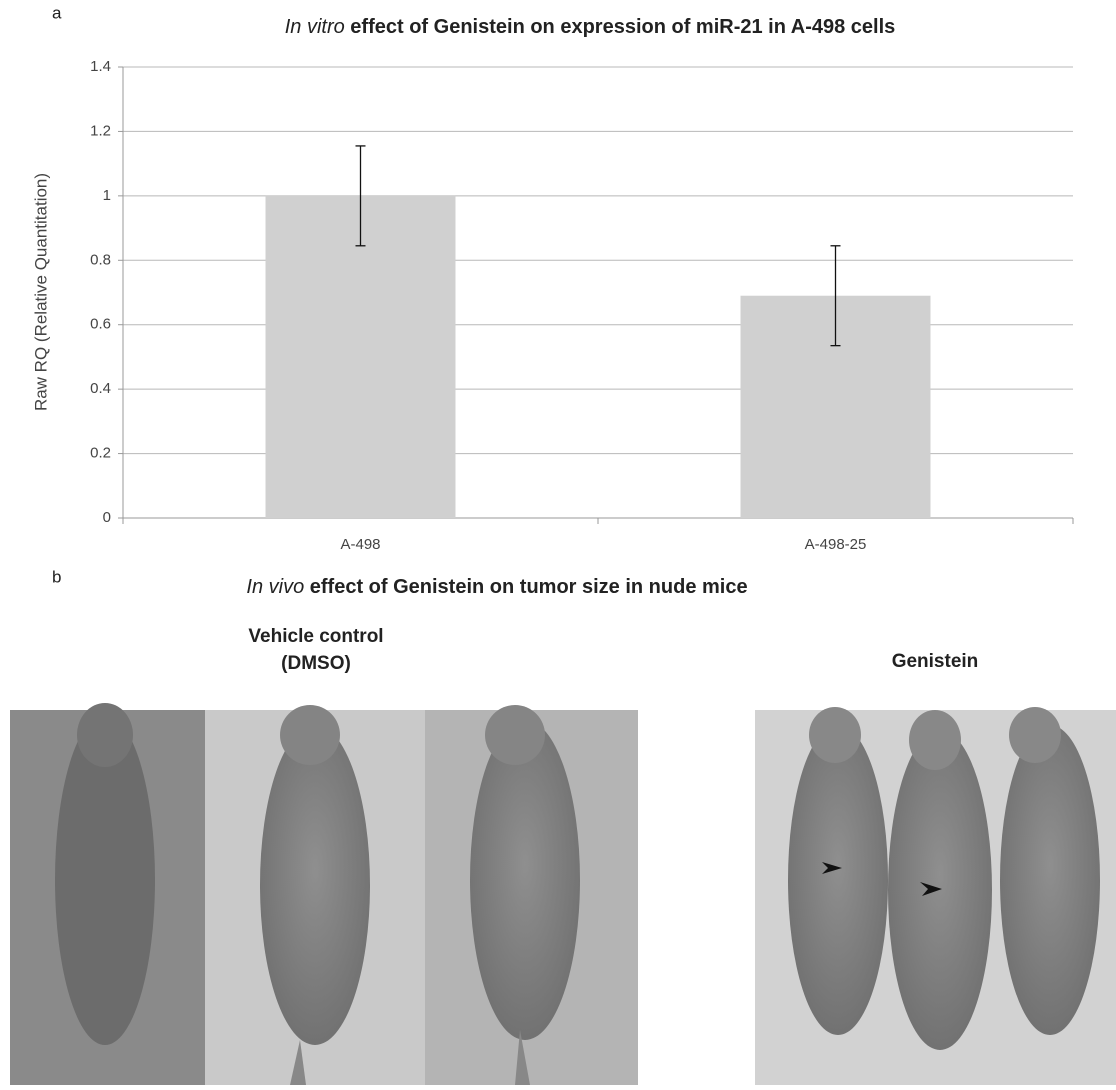 Image resolution: width=1116 pixels, height=1090 pixels. I want to click on y-tick-label: 1.2, so click(100, 130).